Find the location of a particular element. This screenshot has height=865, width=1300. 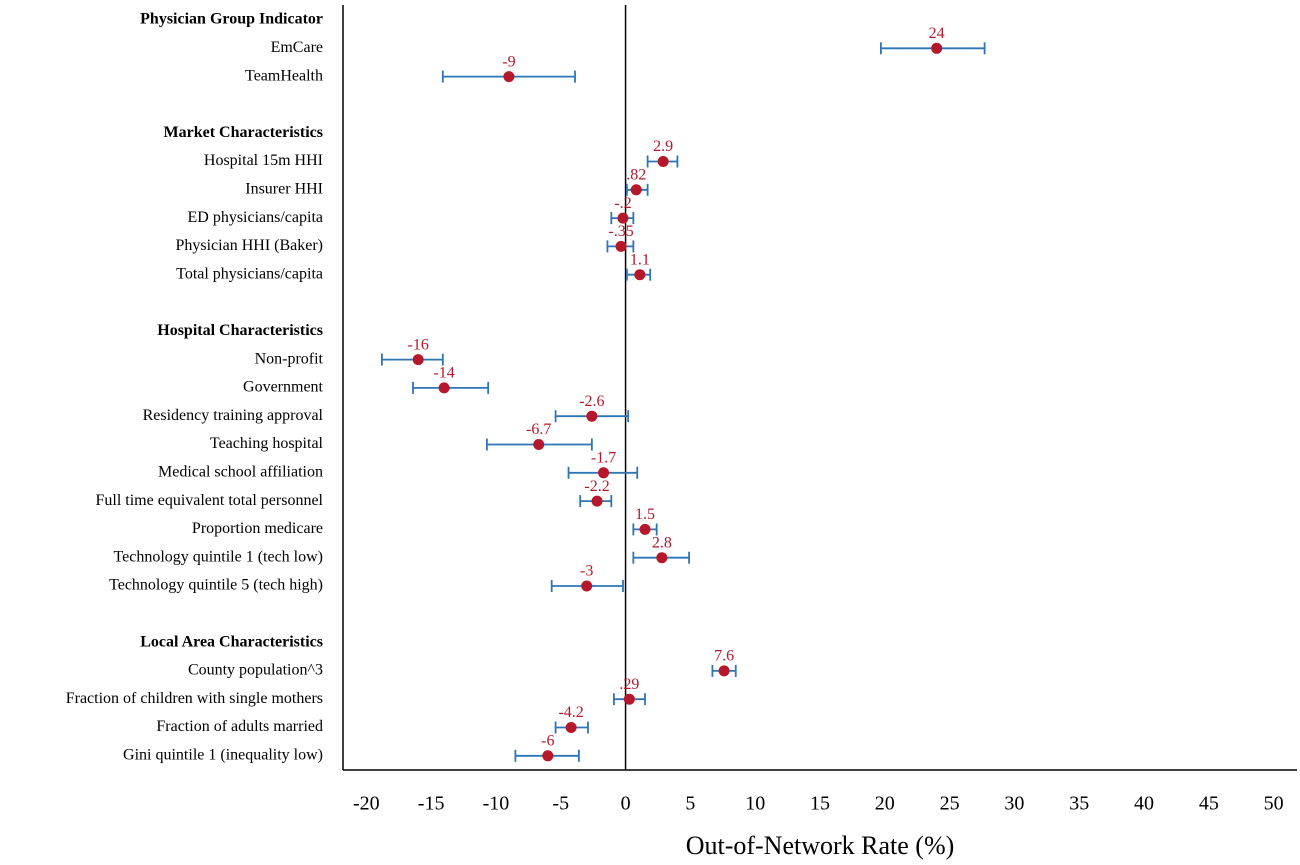

x-axis-title: Out-of-Network Rate (%) is located at coordinates (820, 845).